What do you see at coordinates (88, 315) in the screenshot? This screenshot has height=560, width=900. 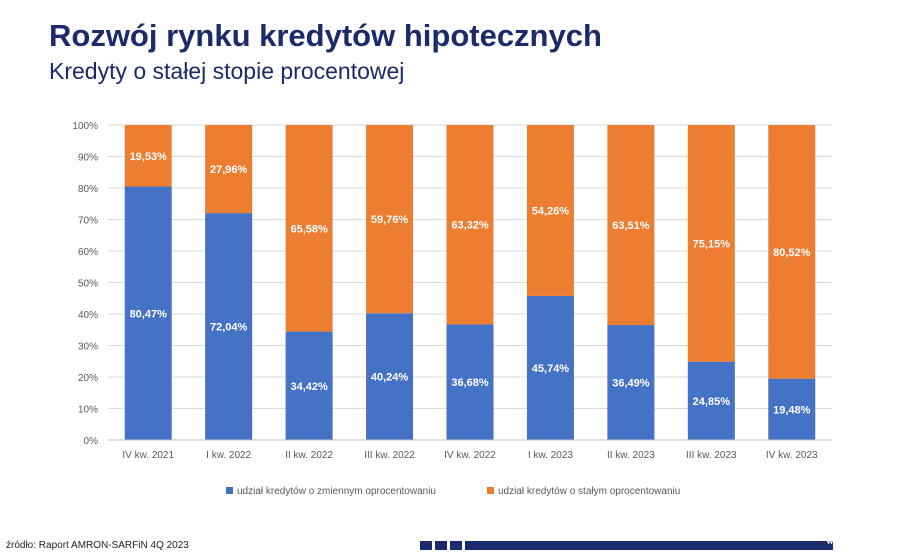 I see `y-tick-label: 40%` at bounding box center [88, 315].